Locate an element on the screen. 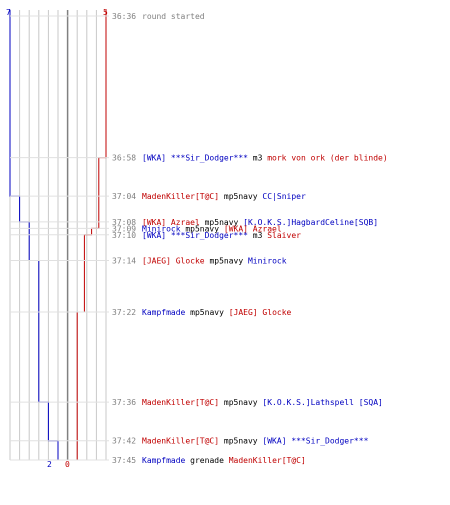 This screenshot has height=505, width=450. event-time: 37:22 is located at coordinates (124, 312).